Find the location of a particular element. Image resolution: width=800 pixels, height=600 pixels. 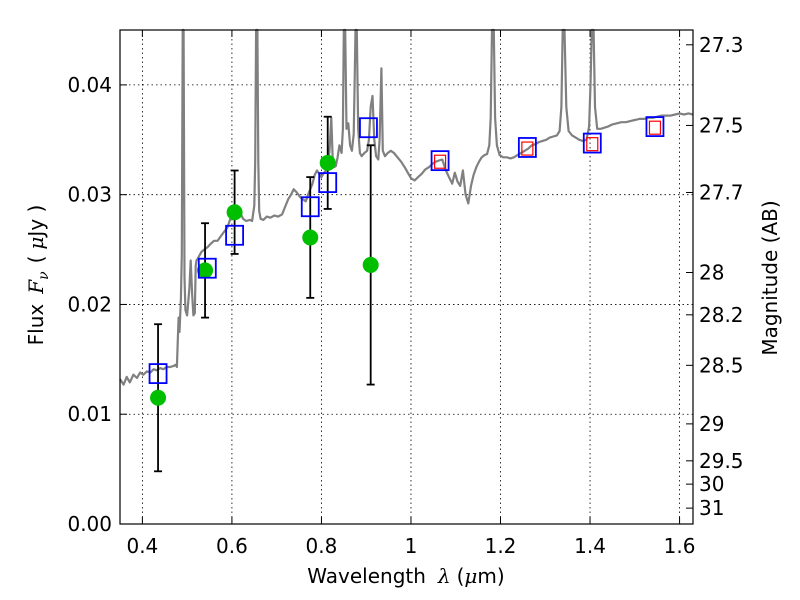

magnitude-tick-label: 29.5 is located at coordinates (721, 461).